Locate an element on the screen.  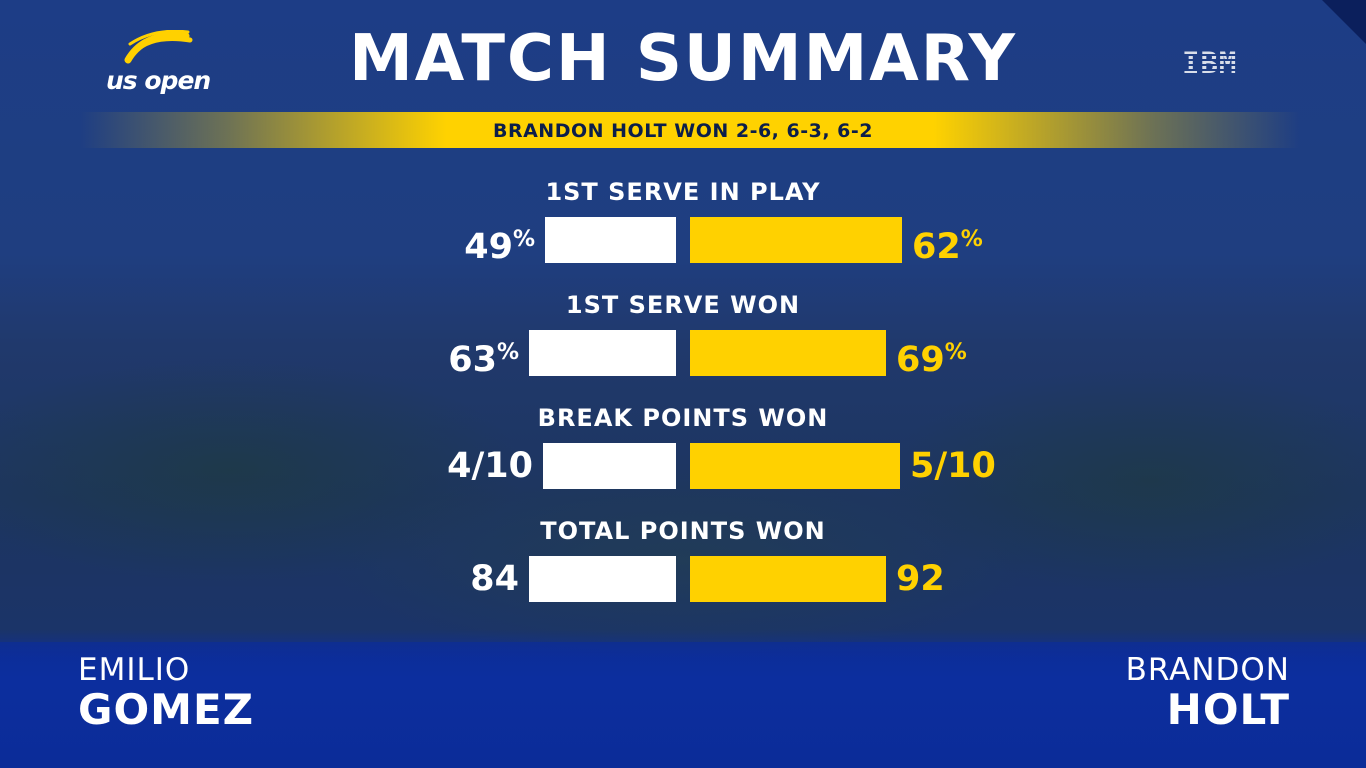
stat-label: TOTAL POINTS WON is located at coordinates (683, 531).